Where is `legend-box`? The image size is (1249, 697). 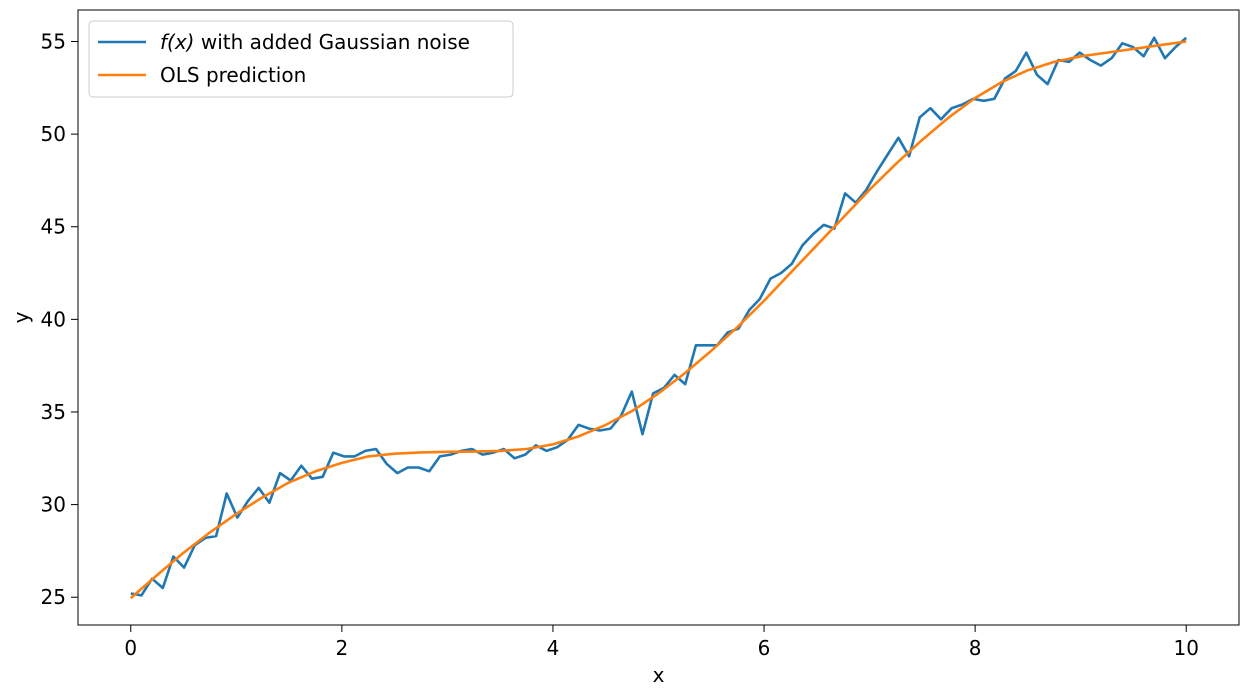
legend-box is located at coordinates (301, 59).